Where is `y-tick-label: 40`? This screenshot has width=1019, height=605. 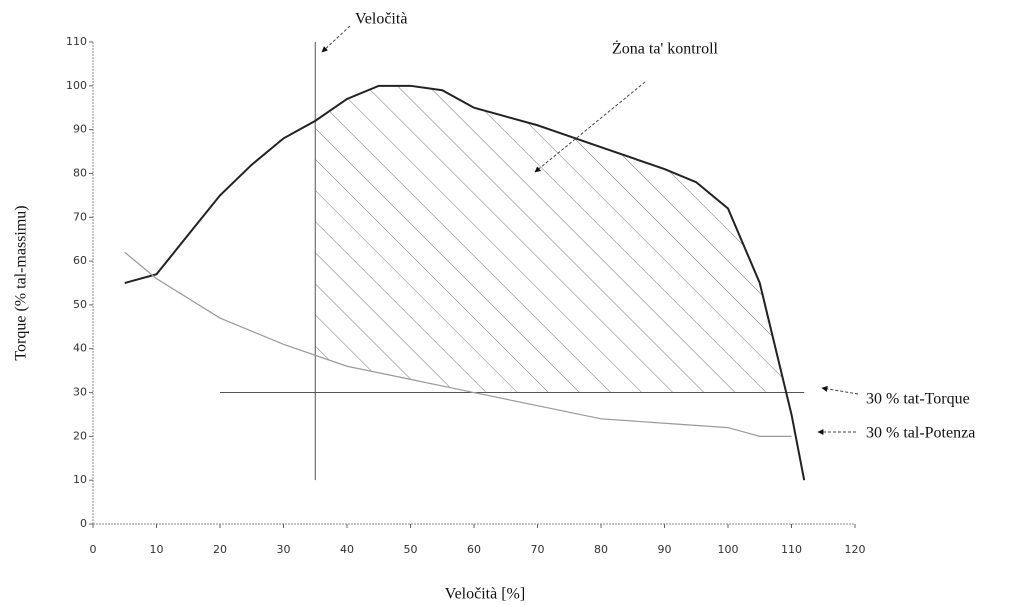
y-tick-label: 40 is located at coordinates (80, 348).